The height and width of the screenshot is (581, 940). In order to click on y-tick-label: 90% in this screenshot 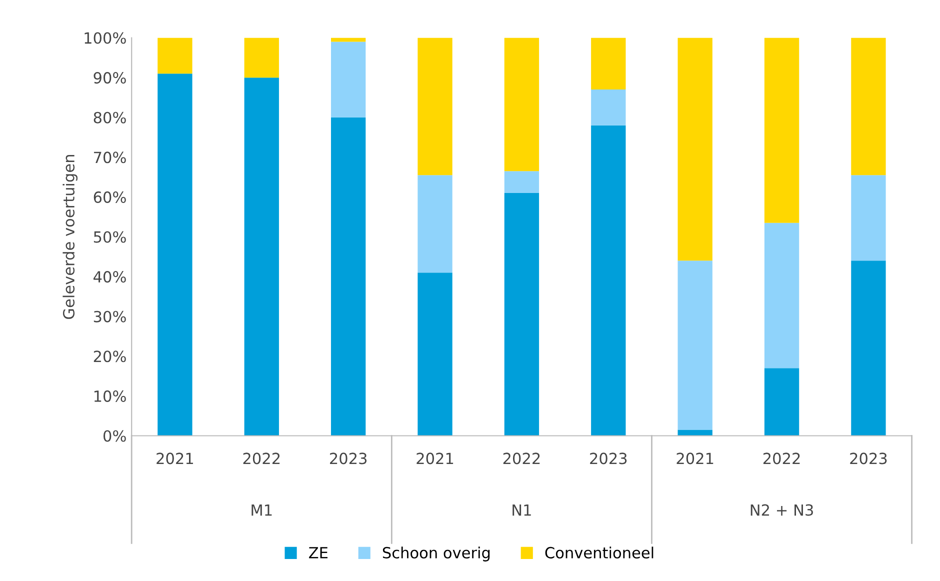, I will do `click(110, 78)`.